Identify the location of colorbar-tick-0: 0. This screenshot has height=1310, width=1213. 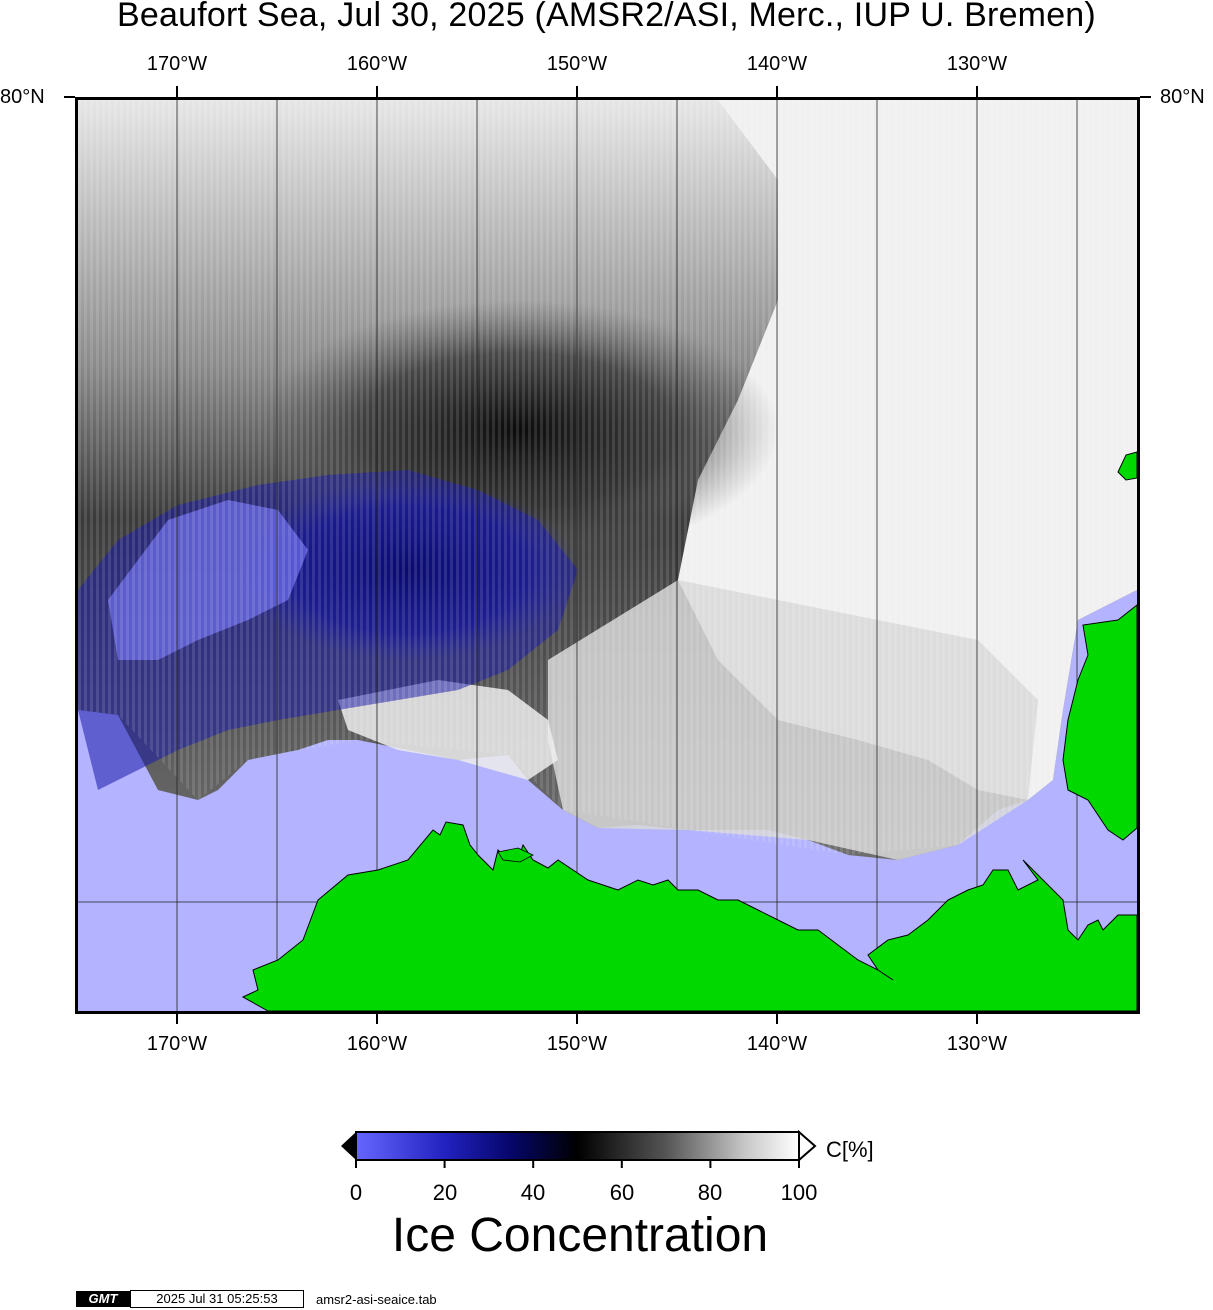
(356, 1192).